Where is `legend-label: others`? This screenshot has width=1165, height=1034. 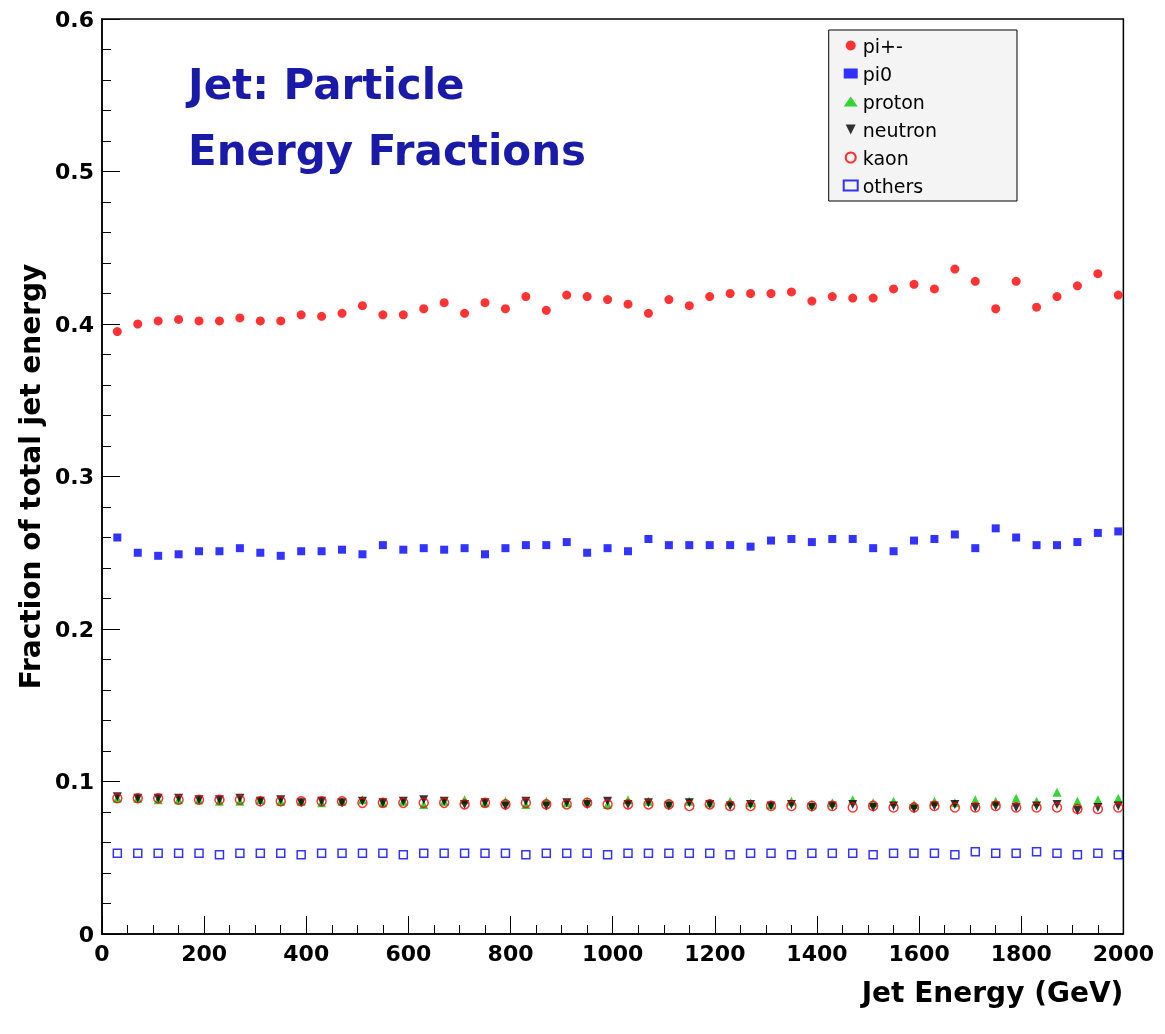
legend-label: others is located at coordinates (893, 185).